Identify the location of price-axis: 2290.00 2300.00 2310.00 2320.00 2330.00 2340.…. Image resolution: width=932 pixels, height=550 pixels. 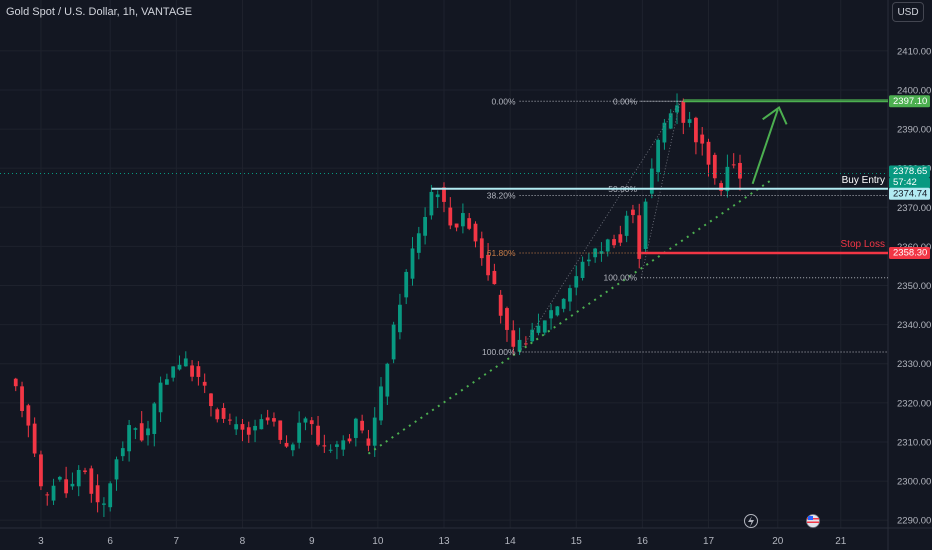
(914, 286).